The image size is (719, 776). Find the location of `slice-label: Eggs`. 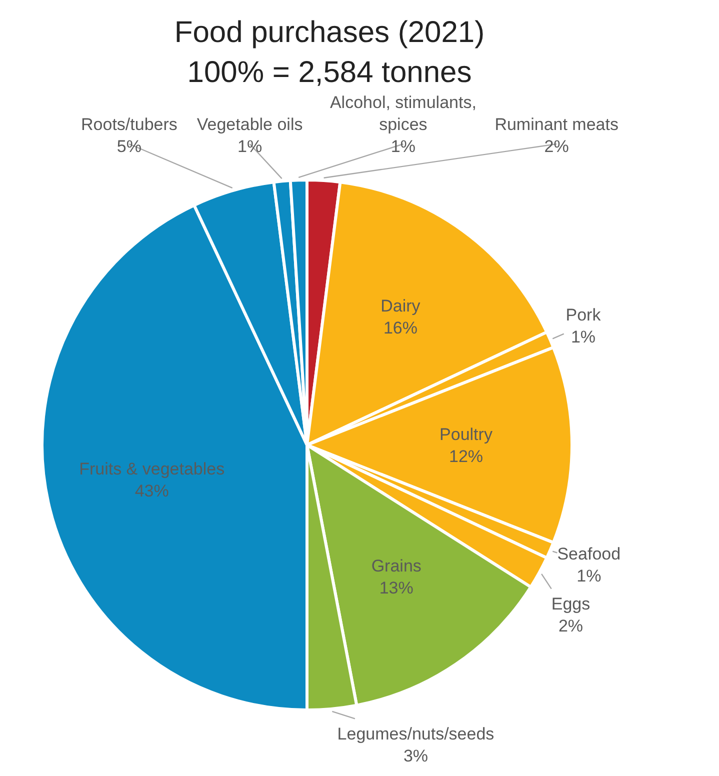

slice-label: Eggs is located at coordinates (570, 604).